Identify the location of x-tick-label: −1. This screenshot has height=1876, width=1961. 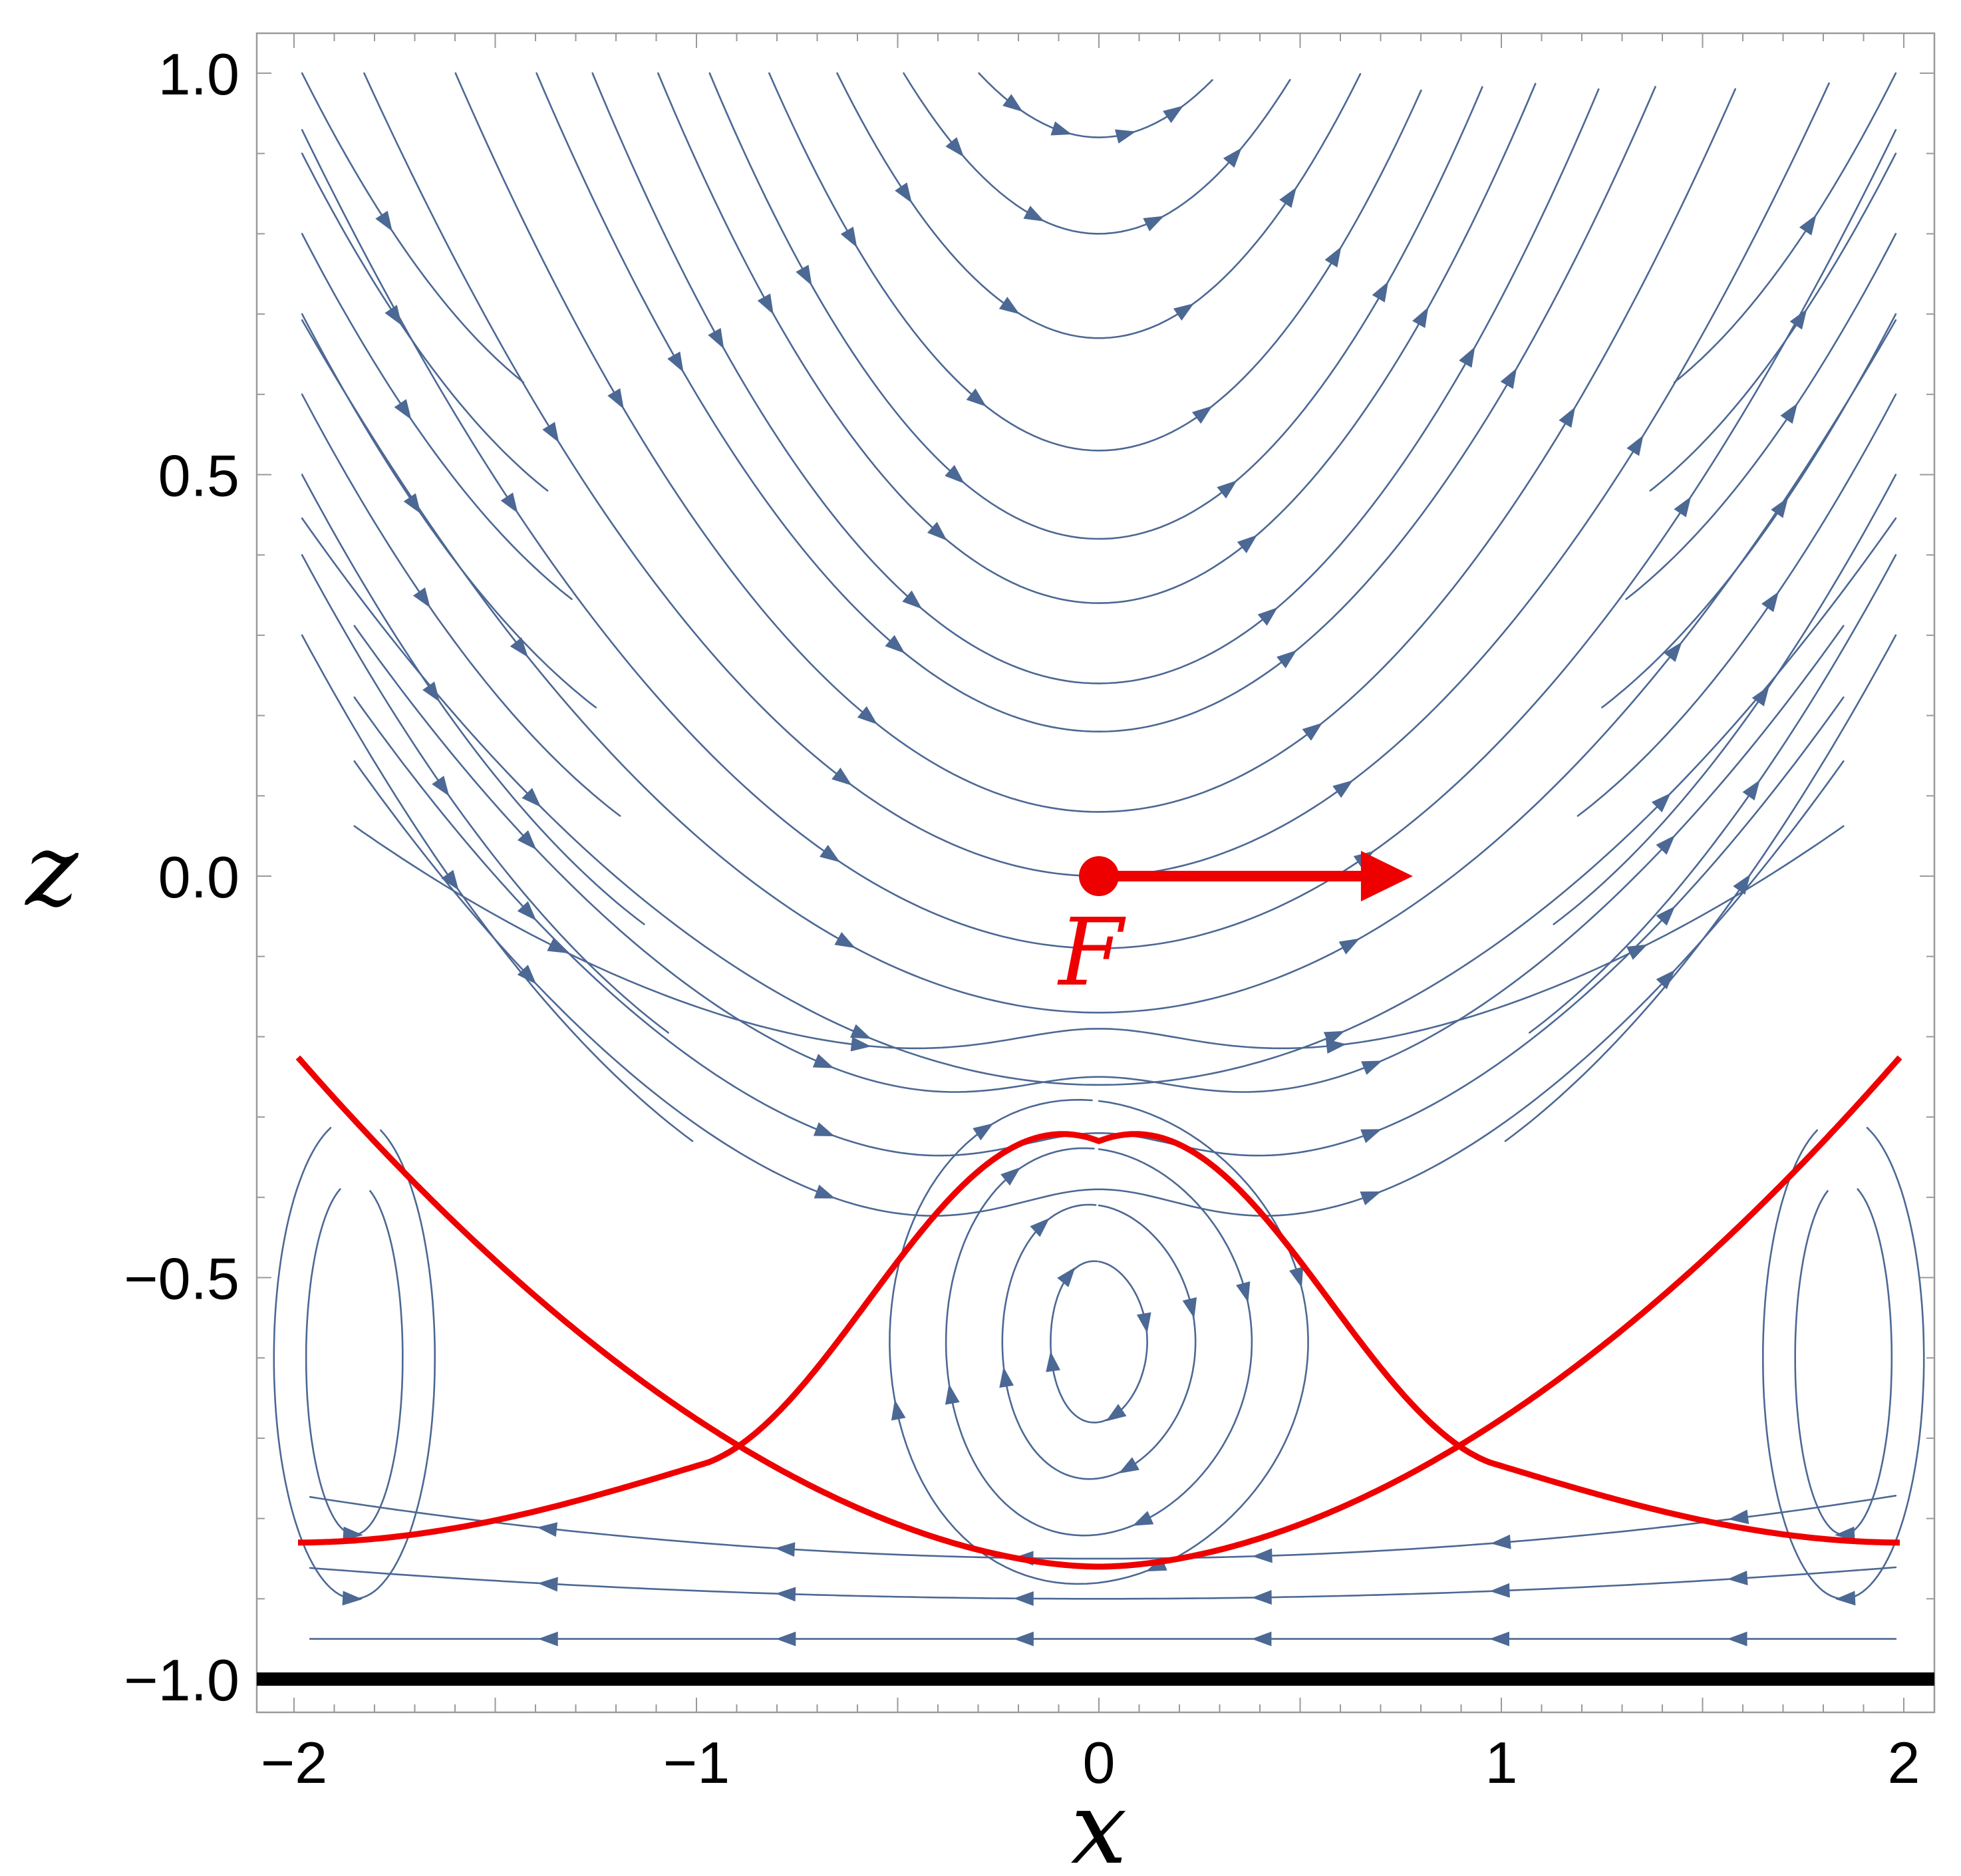
(696, 1763).